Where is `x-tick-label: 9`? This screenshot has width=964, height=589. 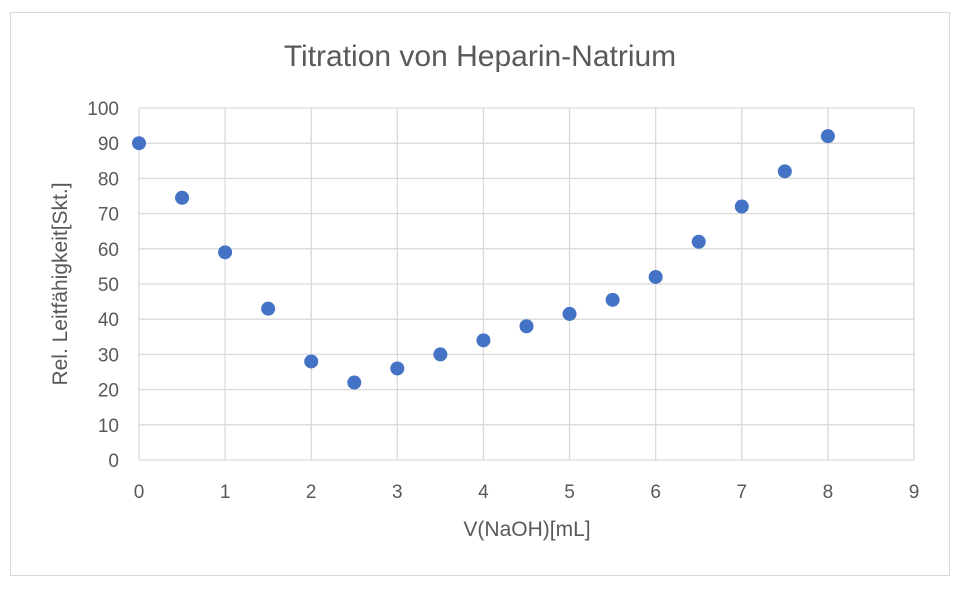
x-tick-label: 9 is located at coordinates (914, 492).